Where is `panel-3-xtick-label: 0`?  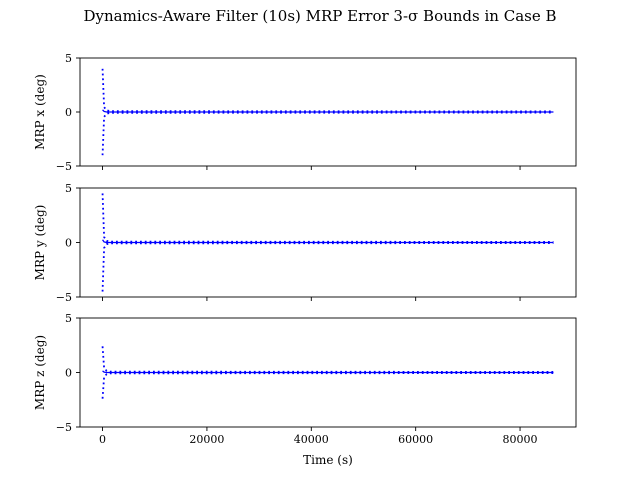
panel-3-xtick-label: 0 is located at coordinates (102, 439).